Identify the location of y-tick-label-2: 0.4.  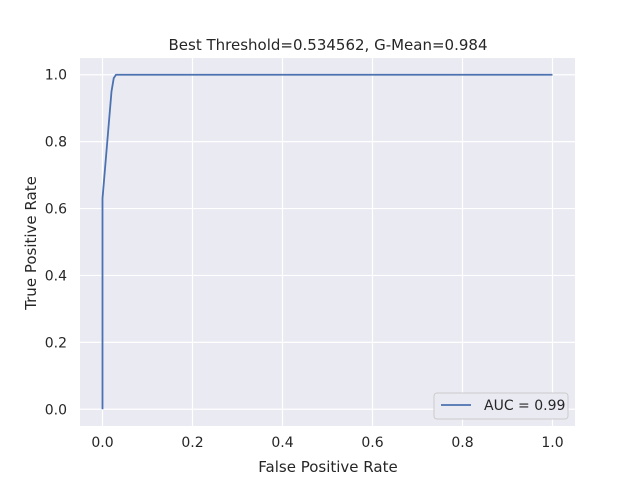
(56, 276).